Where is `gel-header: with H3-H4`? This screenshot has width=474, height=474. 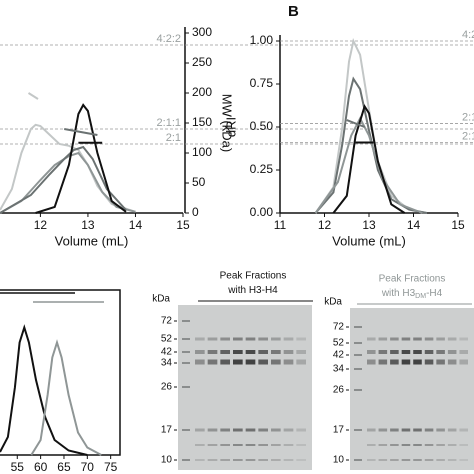
gel-header: with H3-H4 is located at coordinates (252, 290).